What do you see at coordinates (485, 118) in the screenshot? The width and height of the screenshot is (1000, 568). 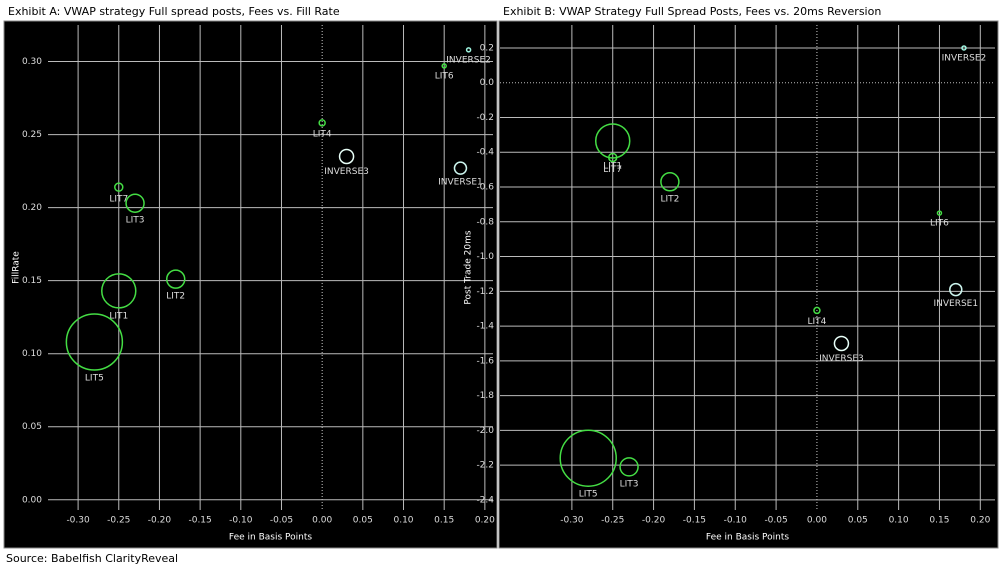 I see `y-tick-label: -0.2` at bounding box center [485, 118].